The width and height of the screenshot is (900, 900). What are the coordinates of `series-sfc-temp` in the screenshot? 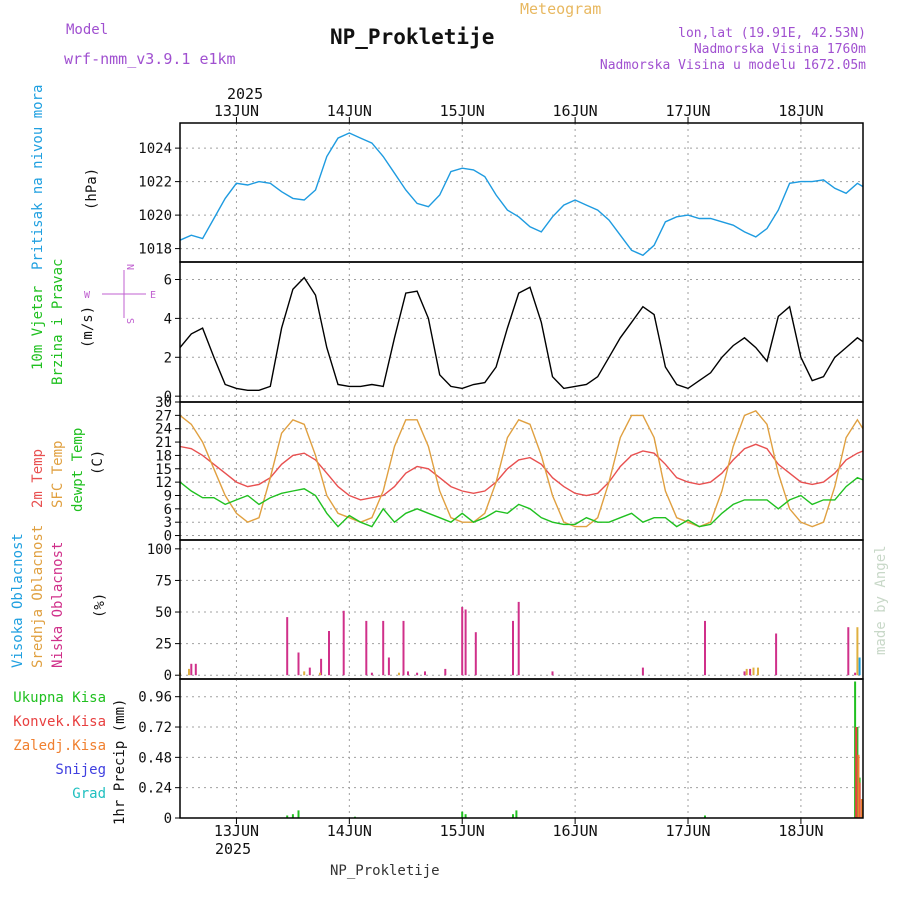 It's located at (521, 469).